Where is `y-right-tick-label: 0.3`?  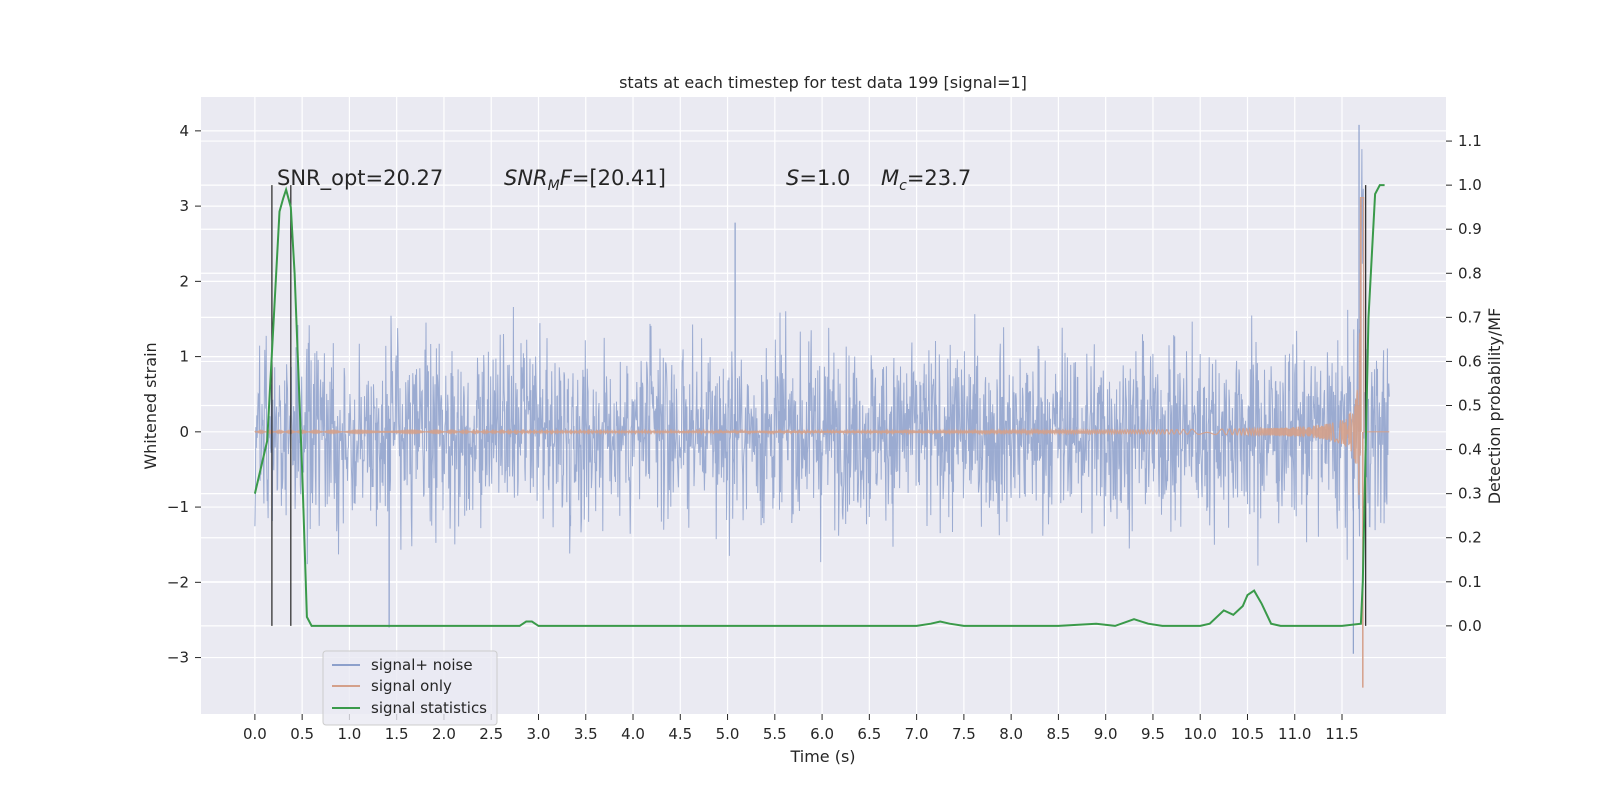 y-right-tick-label: 0.3 is located at coordinates (1470, 494).